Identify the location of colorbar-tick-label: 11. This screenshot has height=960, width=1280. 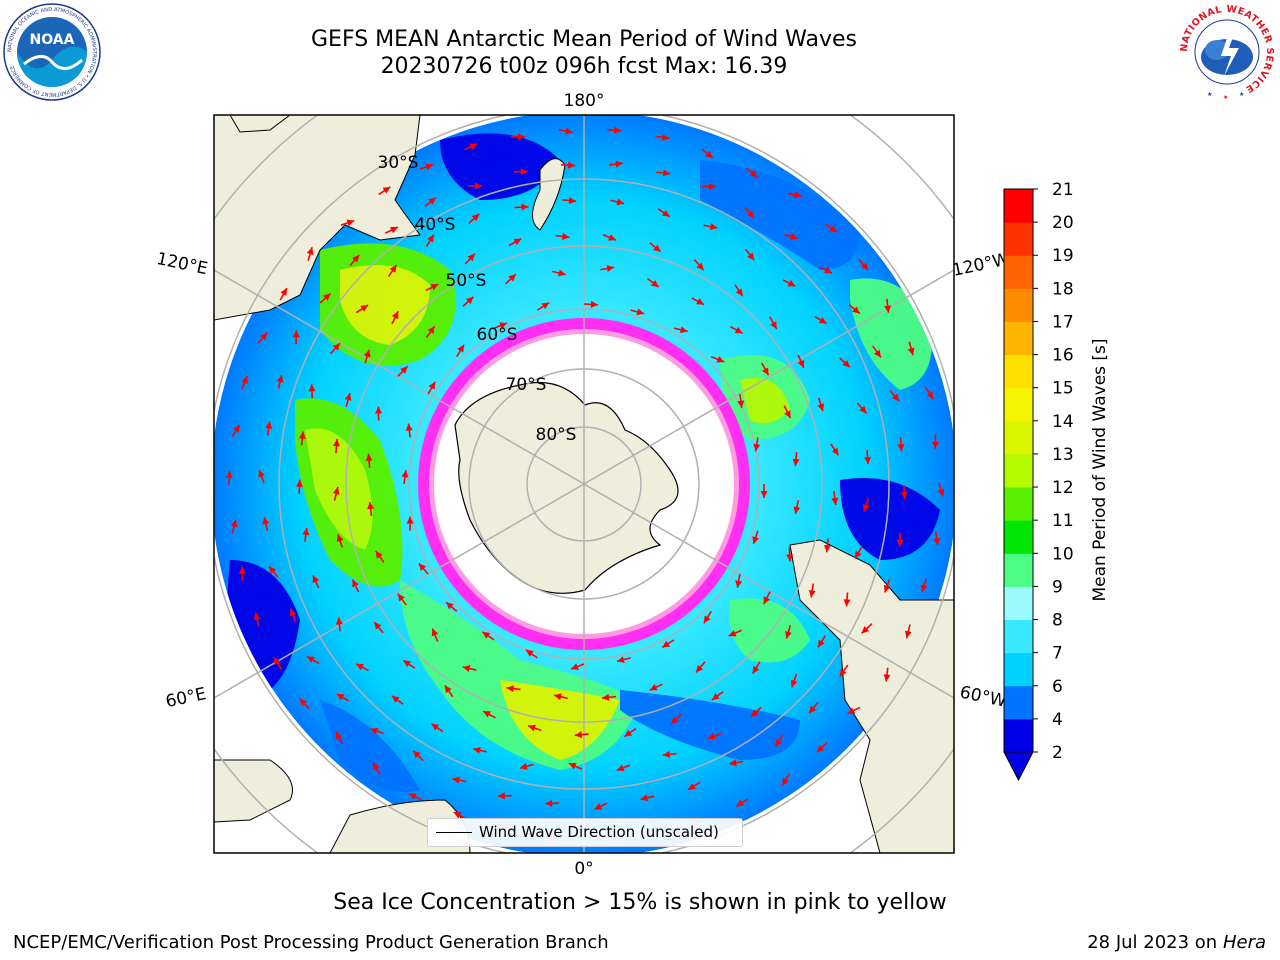
(1063, 521).